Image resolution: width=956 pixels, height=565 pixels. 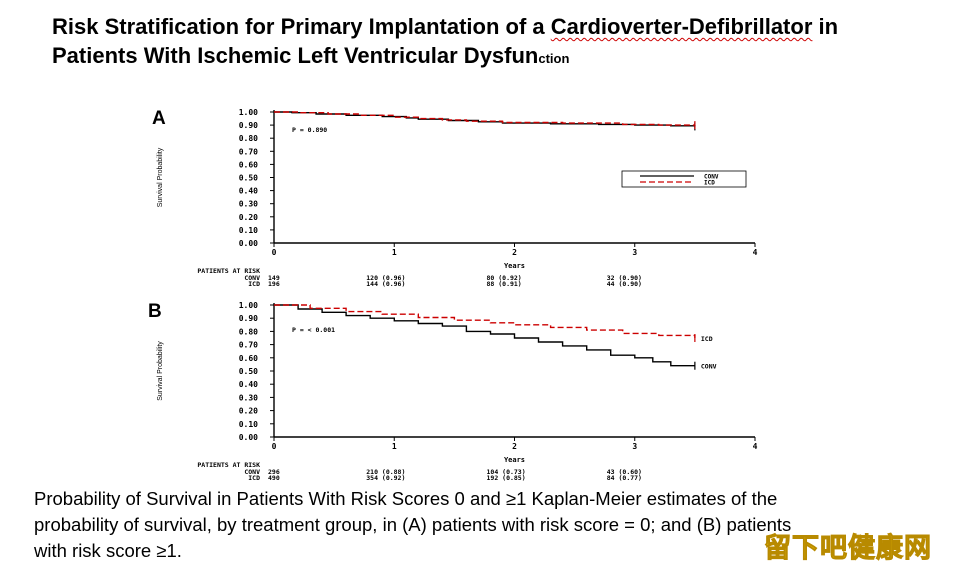 What do you see at coordinates (274, 446) in the screenshot?
I see `panel-b-x-tick-label: 0` at bounding box center [274, 446].